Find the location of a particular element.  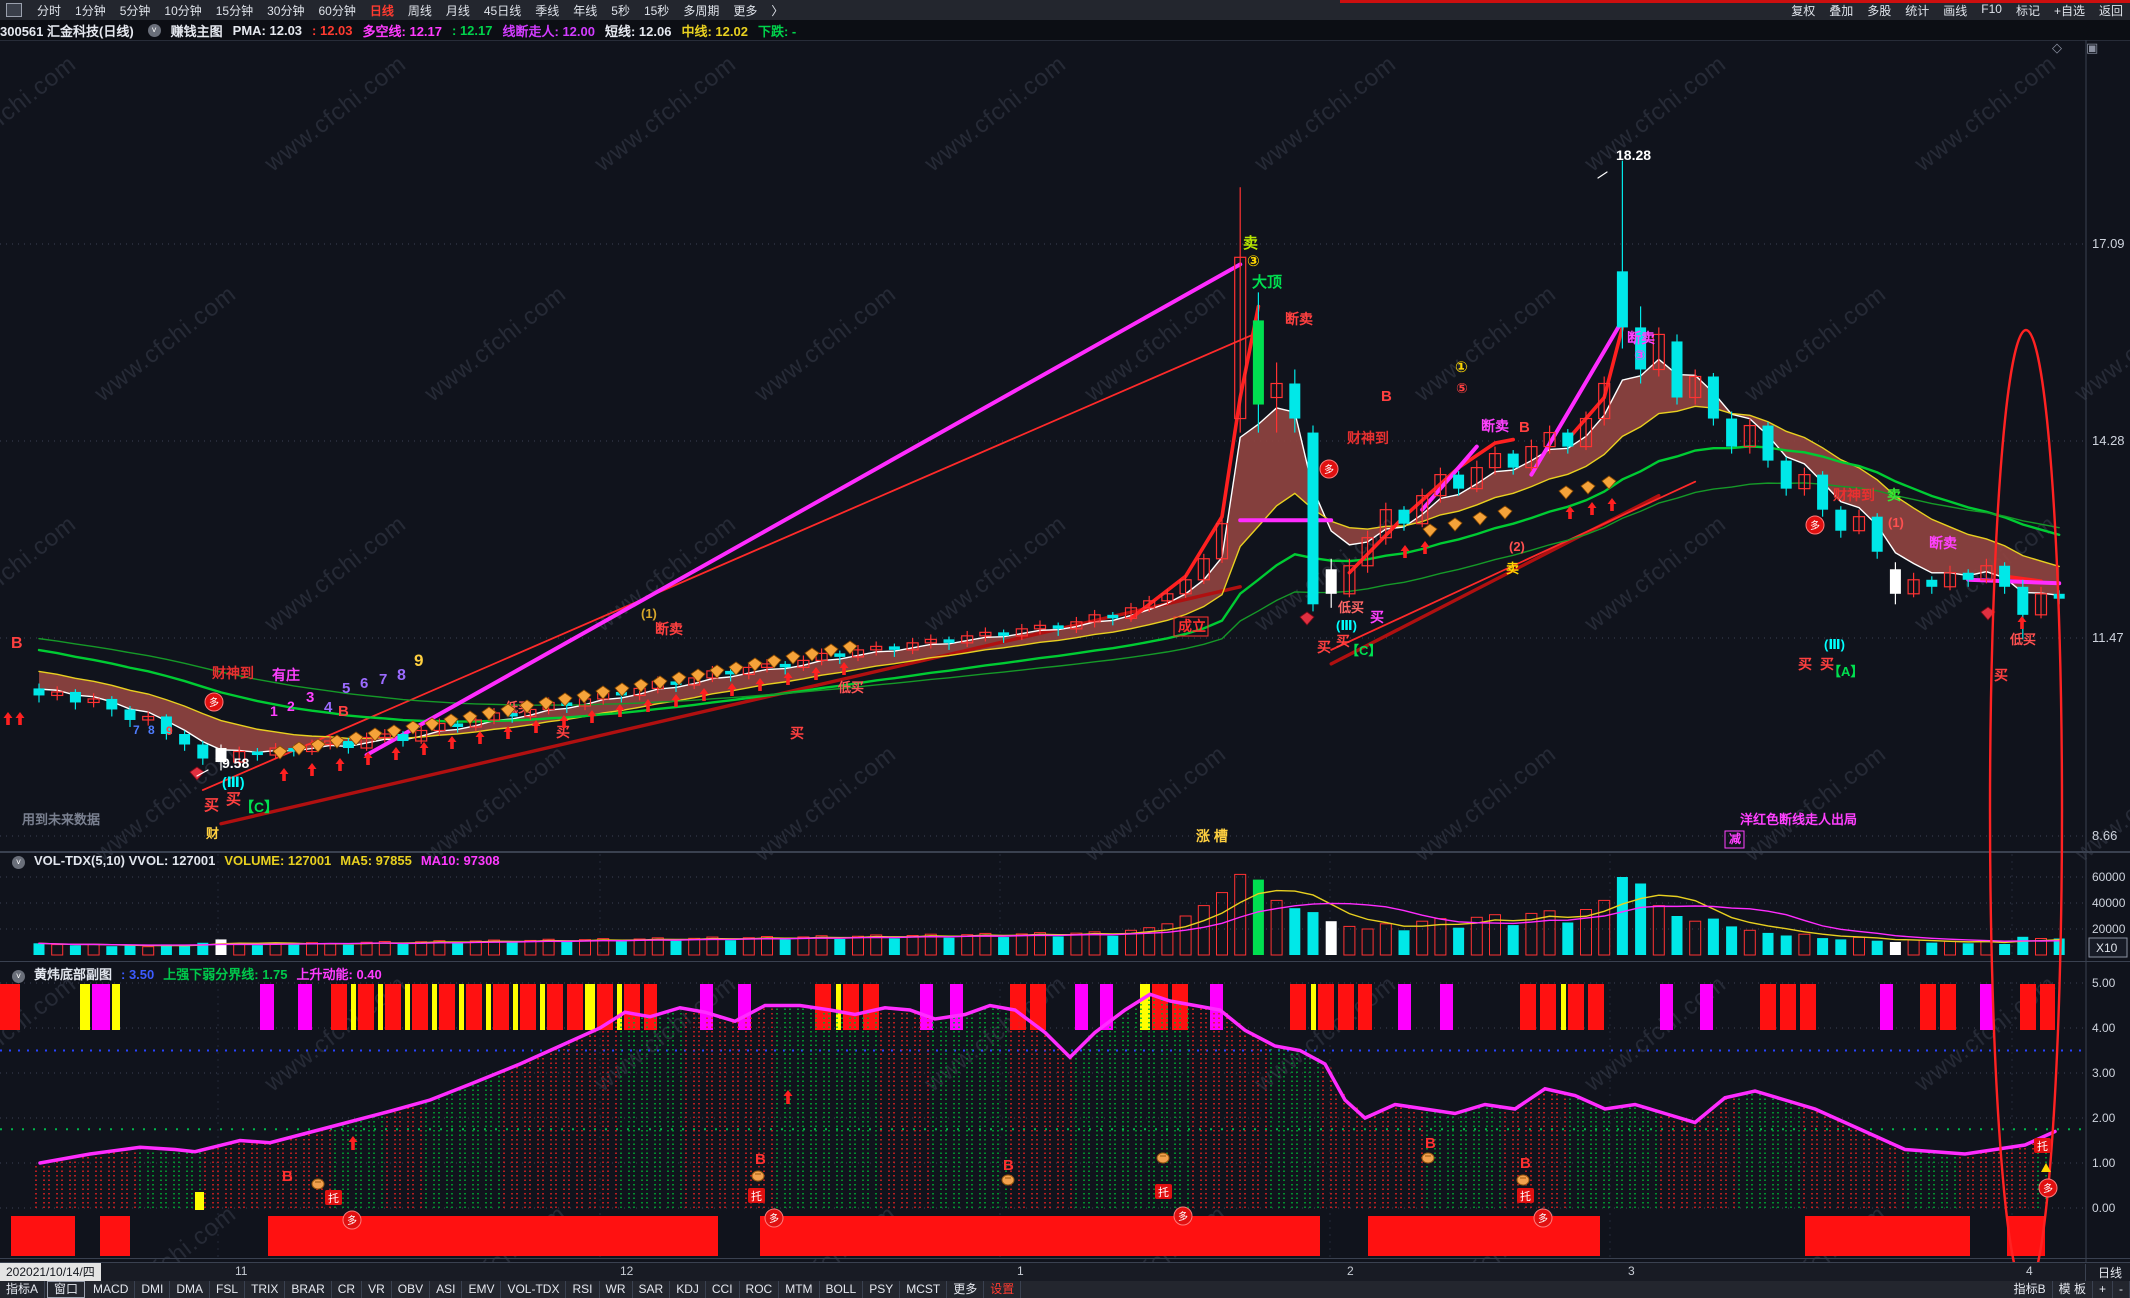

menu-item-更多: 更多 is located at coordinates (745, 10).